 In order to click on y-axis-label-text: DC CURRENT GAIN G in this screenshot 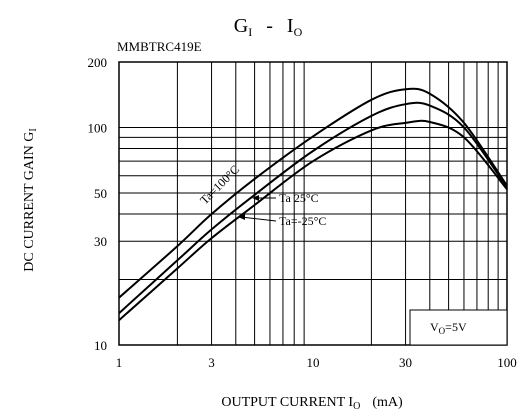, I will do `click(29, 202)`.